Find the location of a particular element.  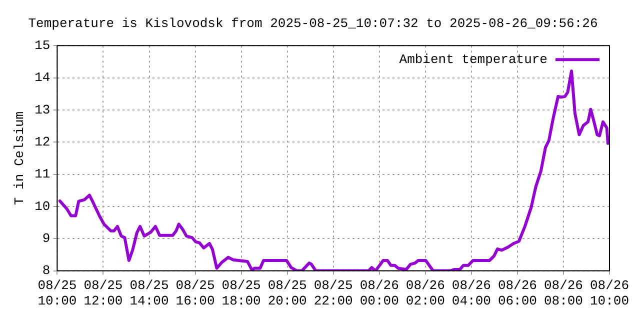

x-tick-label: 08/26 04:00 is located at coordinates (471, 293).